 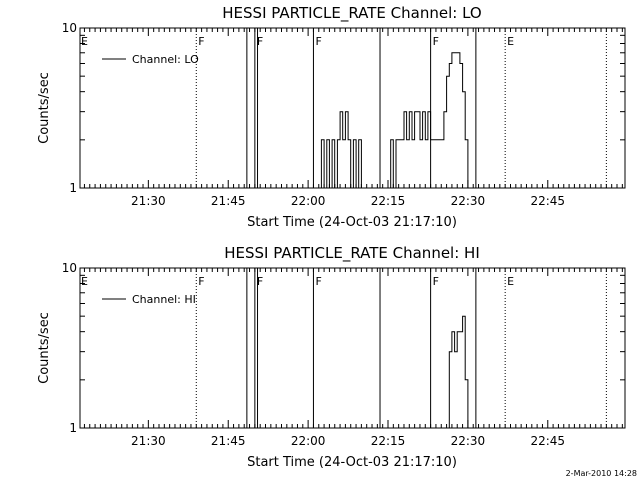 I want to click on hi-legend-label: Channel: HI, so click(x=164, y=299).